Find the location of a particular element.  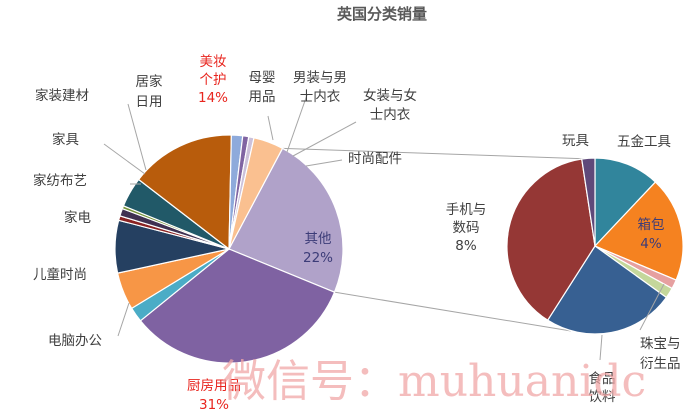

data-label-美妆个护: 美妆个护 14% is located at coordinates (213, 80).